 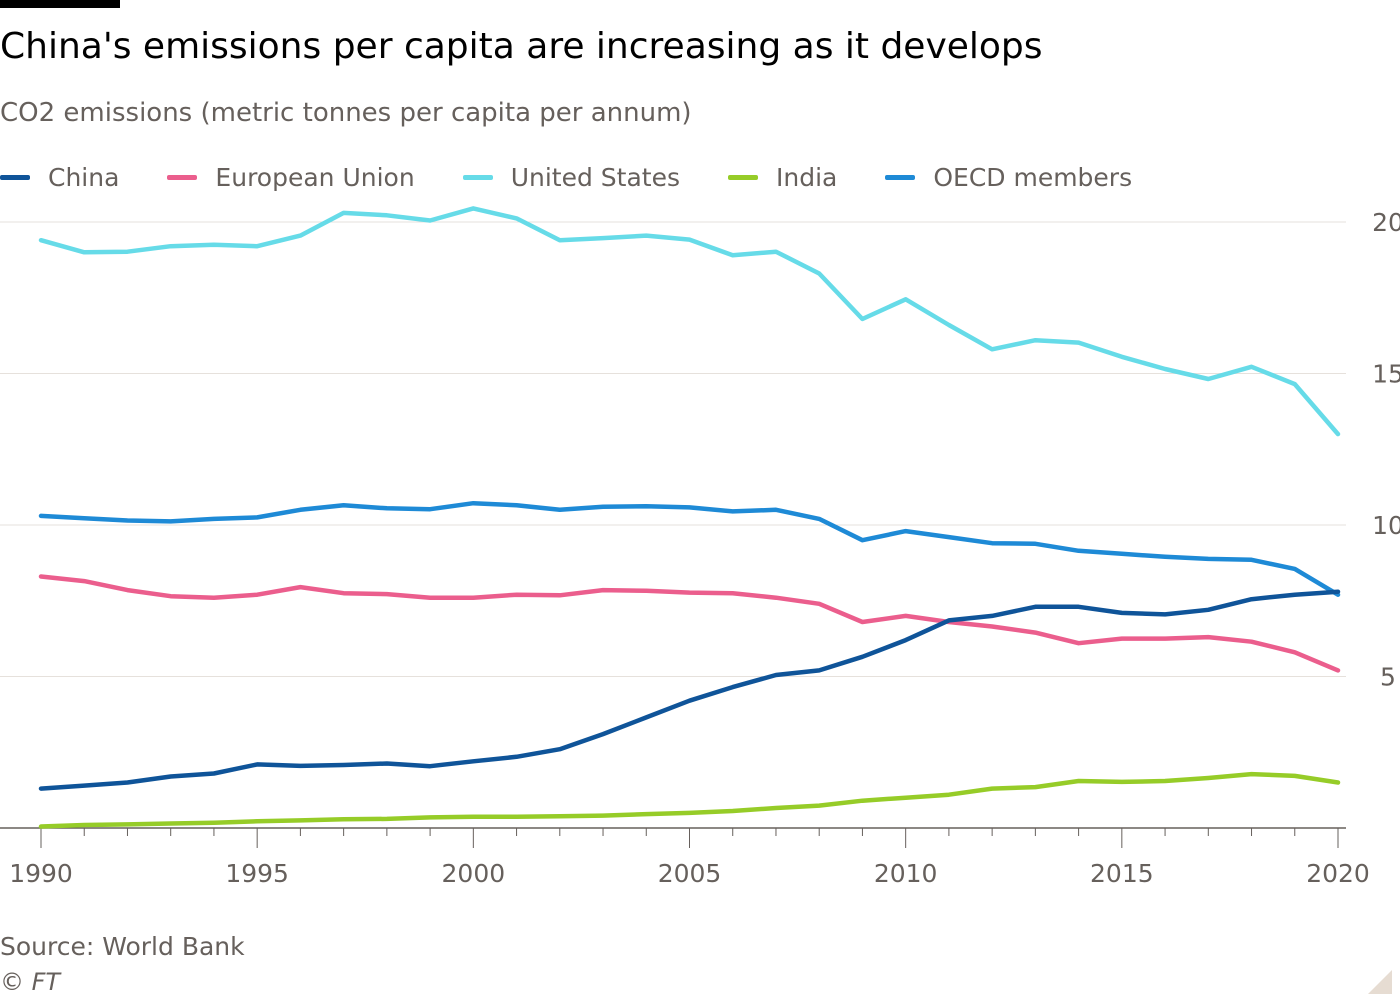 I want to click on legend-label: OECD members, so click(x=1033, y=177).